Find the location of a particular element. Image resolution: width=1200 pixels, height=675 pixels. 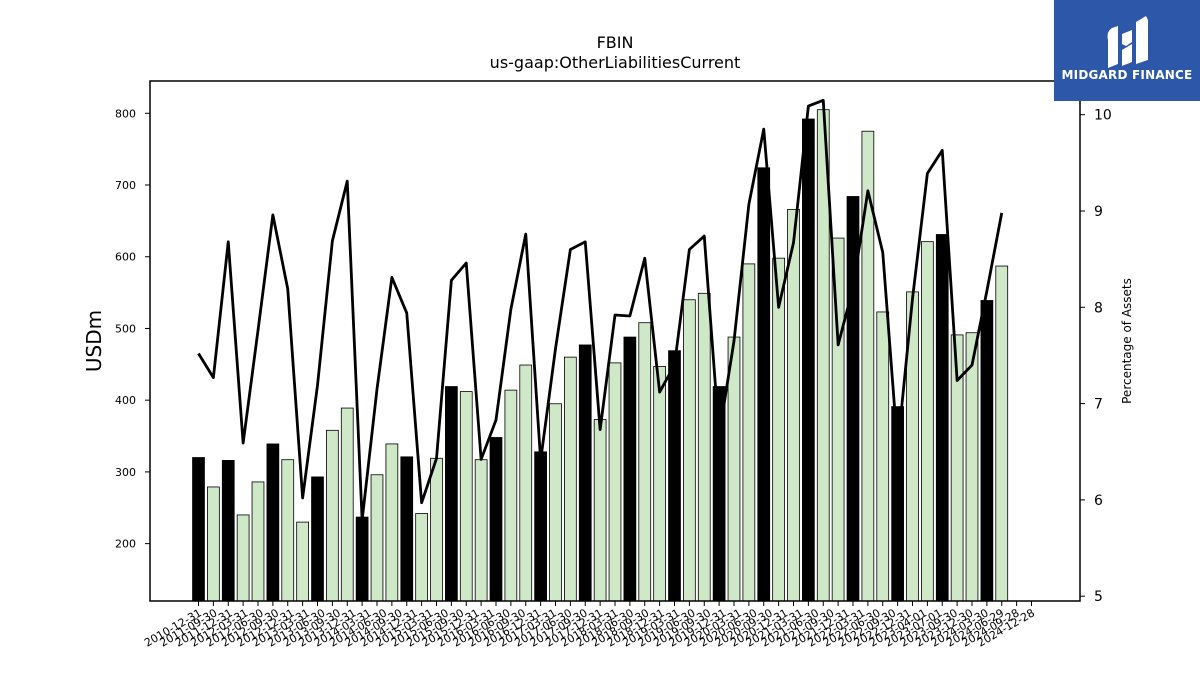

y2-tick-label: 10 is located at coordinates (1103, 116).